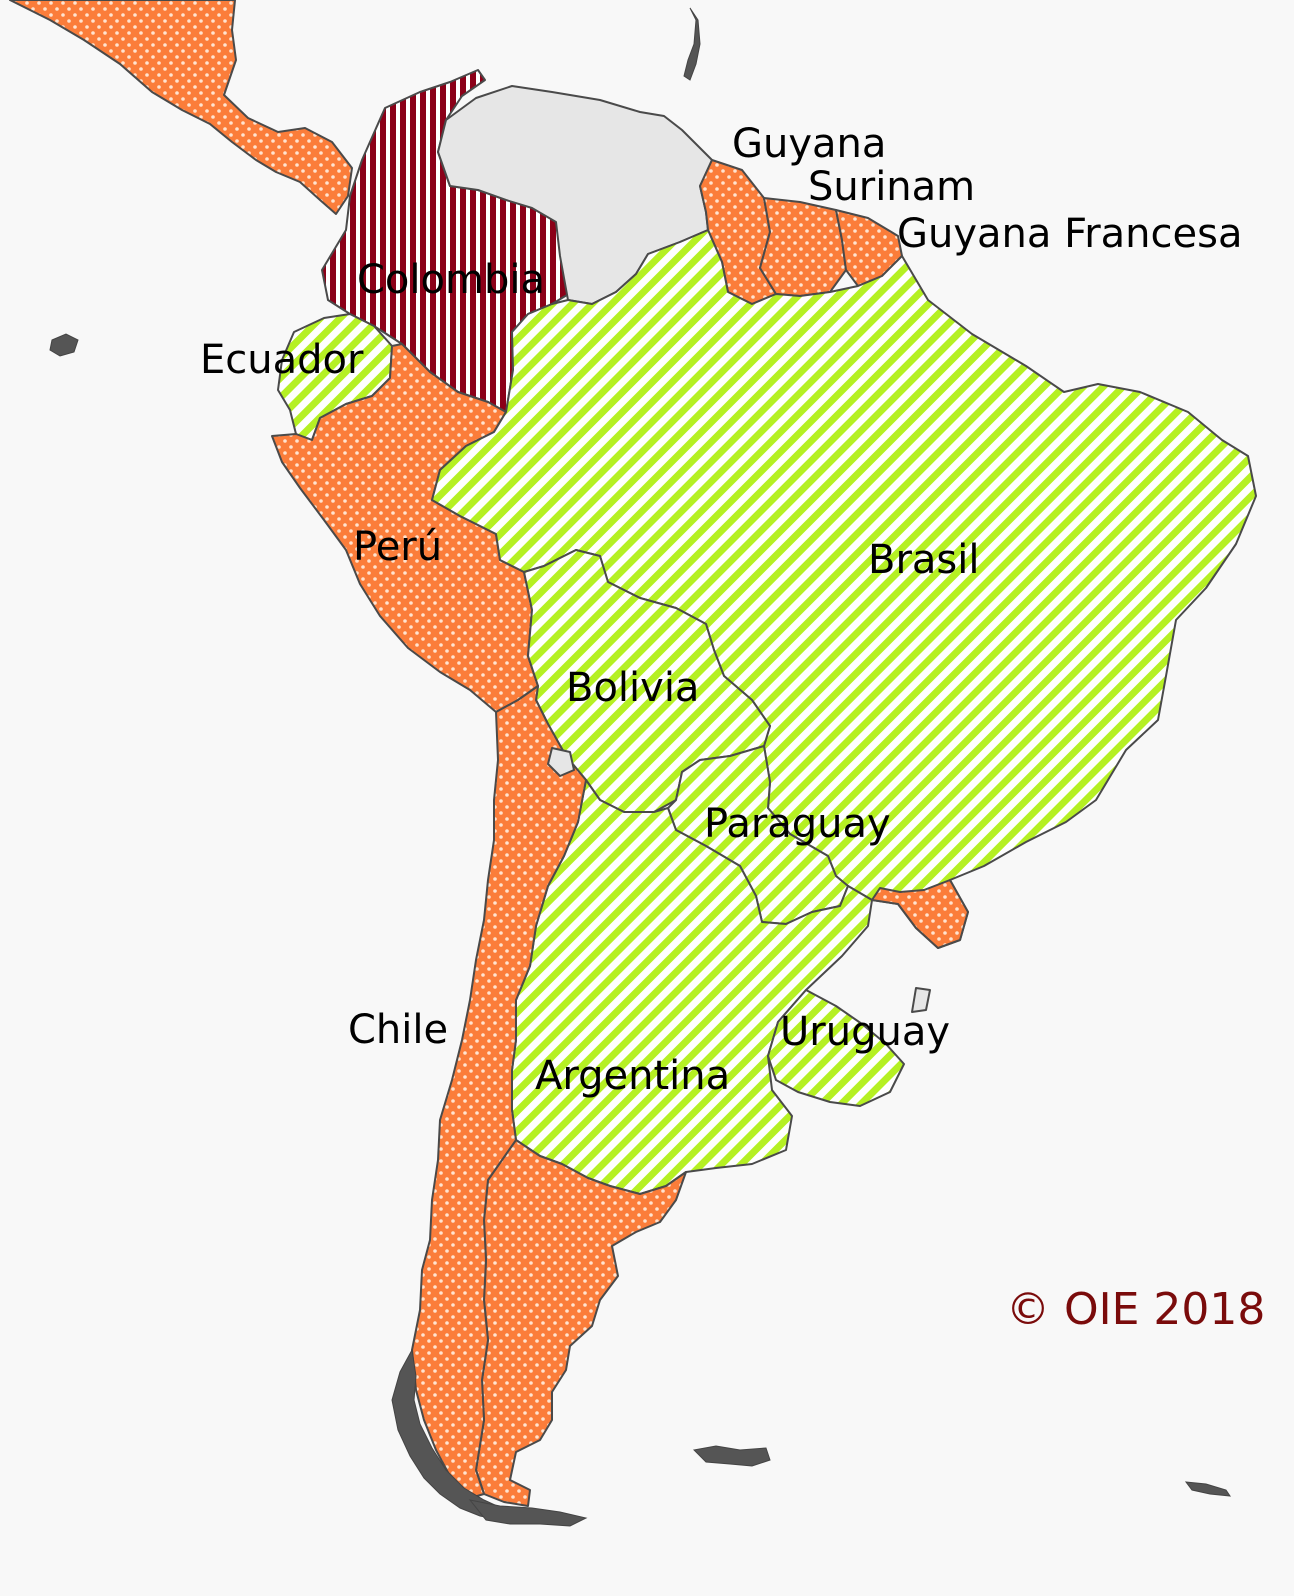  I want to click on surinam-region, so click(803, 247).